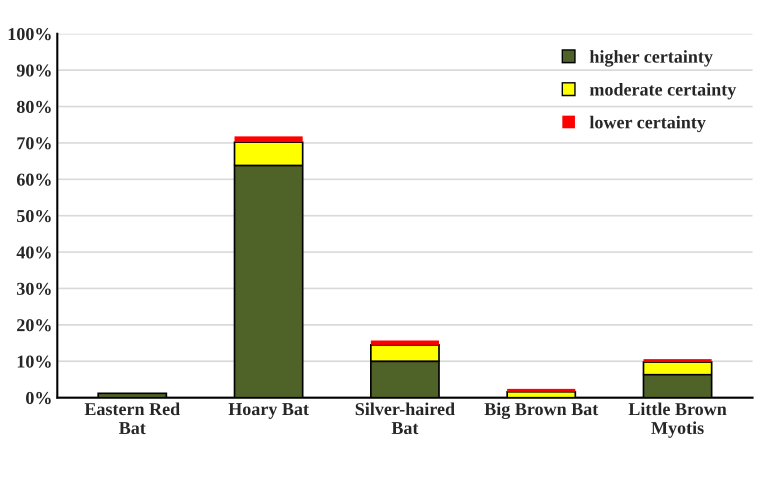 The height and width of the screenshot is (482, 764). I want to click on y-tick-label: 10%, so click(34, 362).